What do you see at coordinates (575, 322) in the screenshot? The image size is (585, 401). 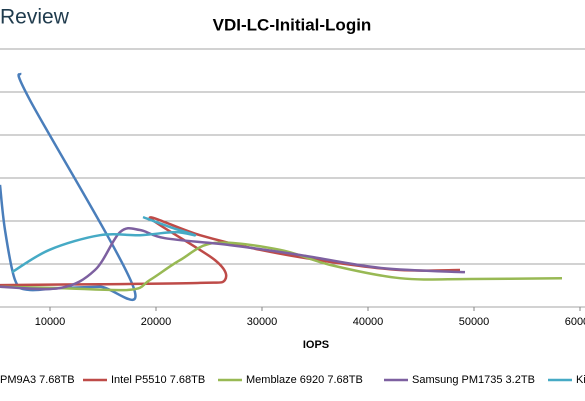 I see `x-tick-label: 60000` at bounding box center [575, 322].